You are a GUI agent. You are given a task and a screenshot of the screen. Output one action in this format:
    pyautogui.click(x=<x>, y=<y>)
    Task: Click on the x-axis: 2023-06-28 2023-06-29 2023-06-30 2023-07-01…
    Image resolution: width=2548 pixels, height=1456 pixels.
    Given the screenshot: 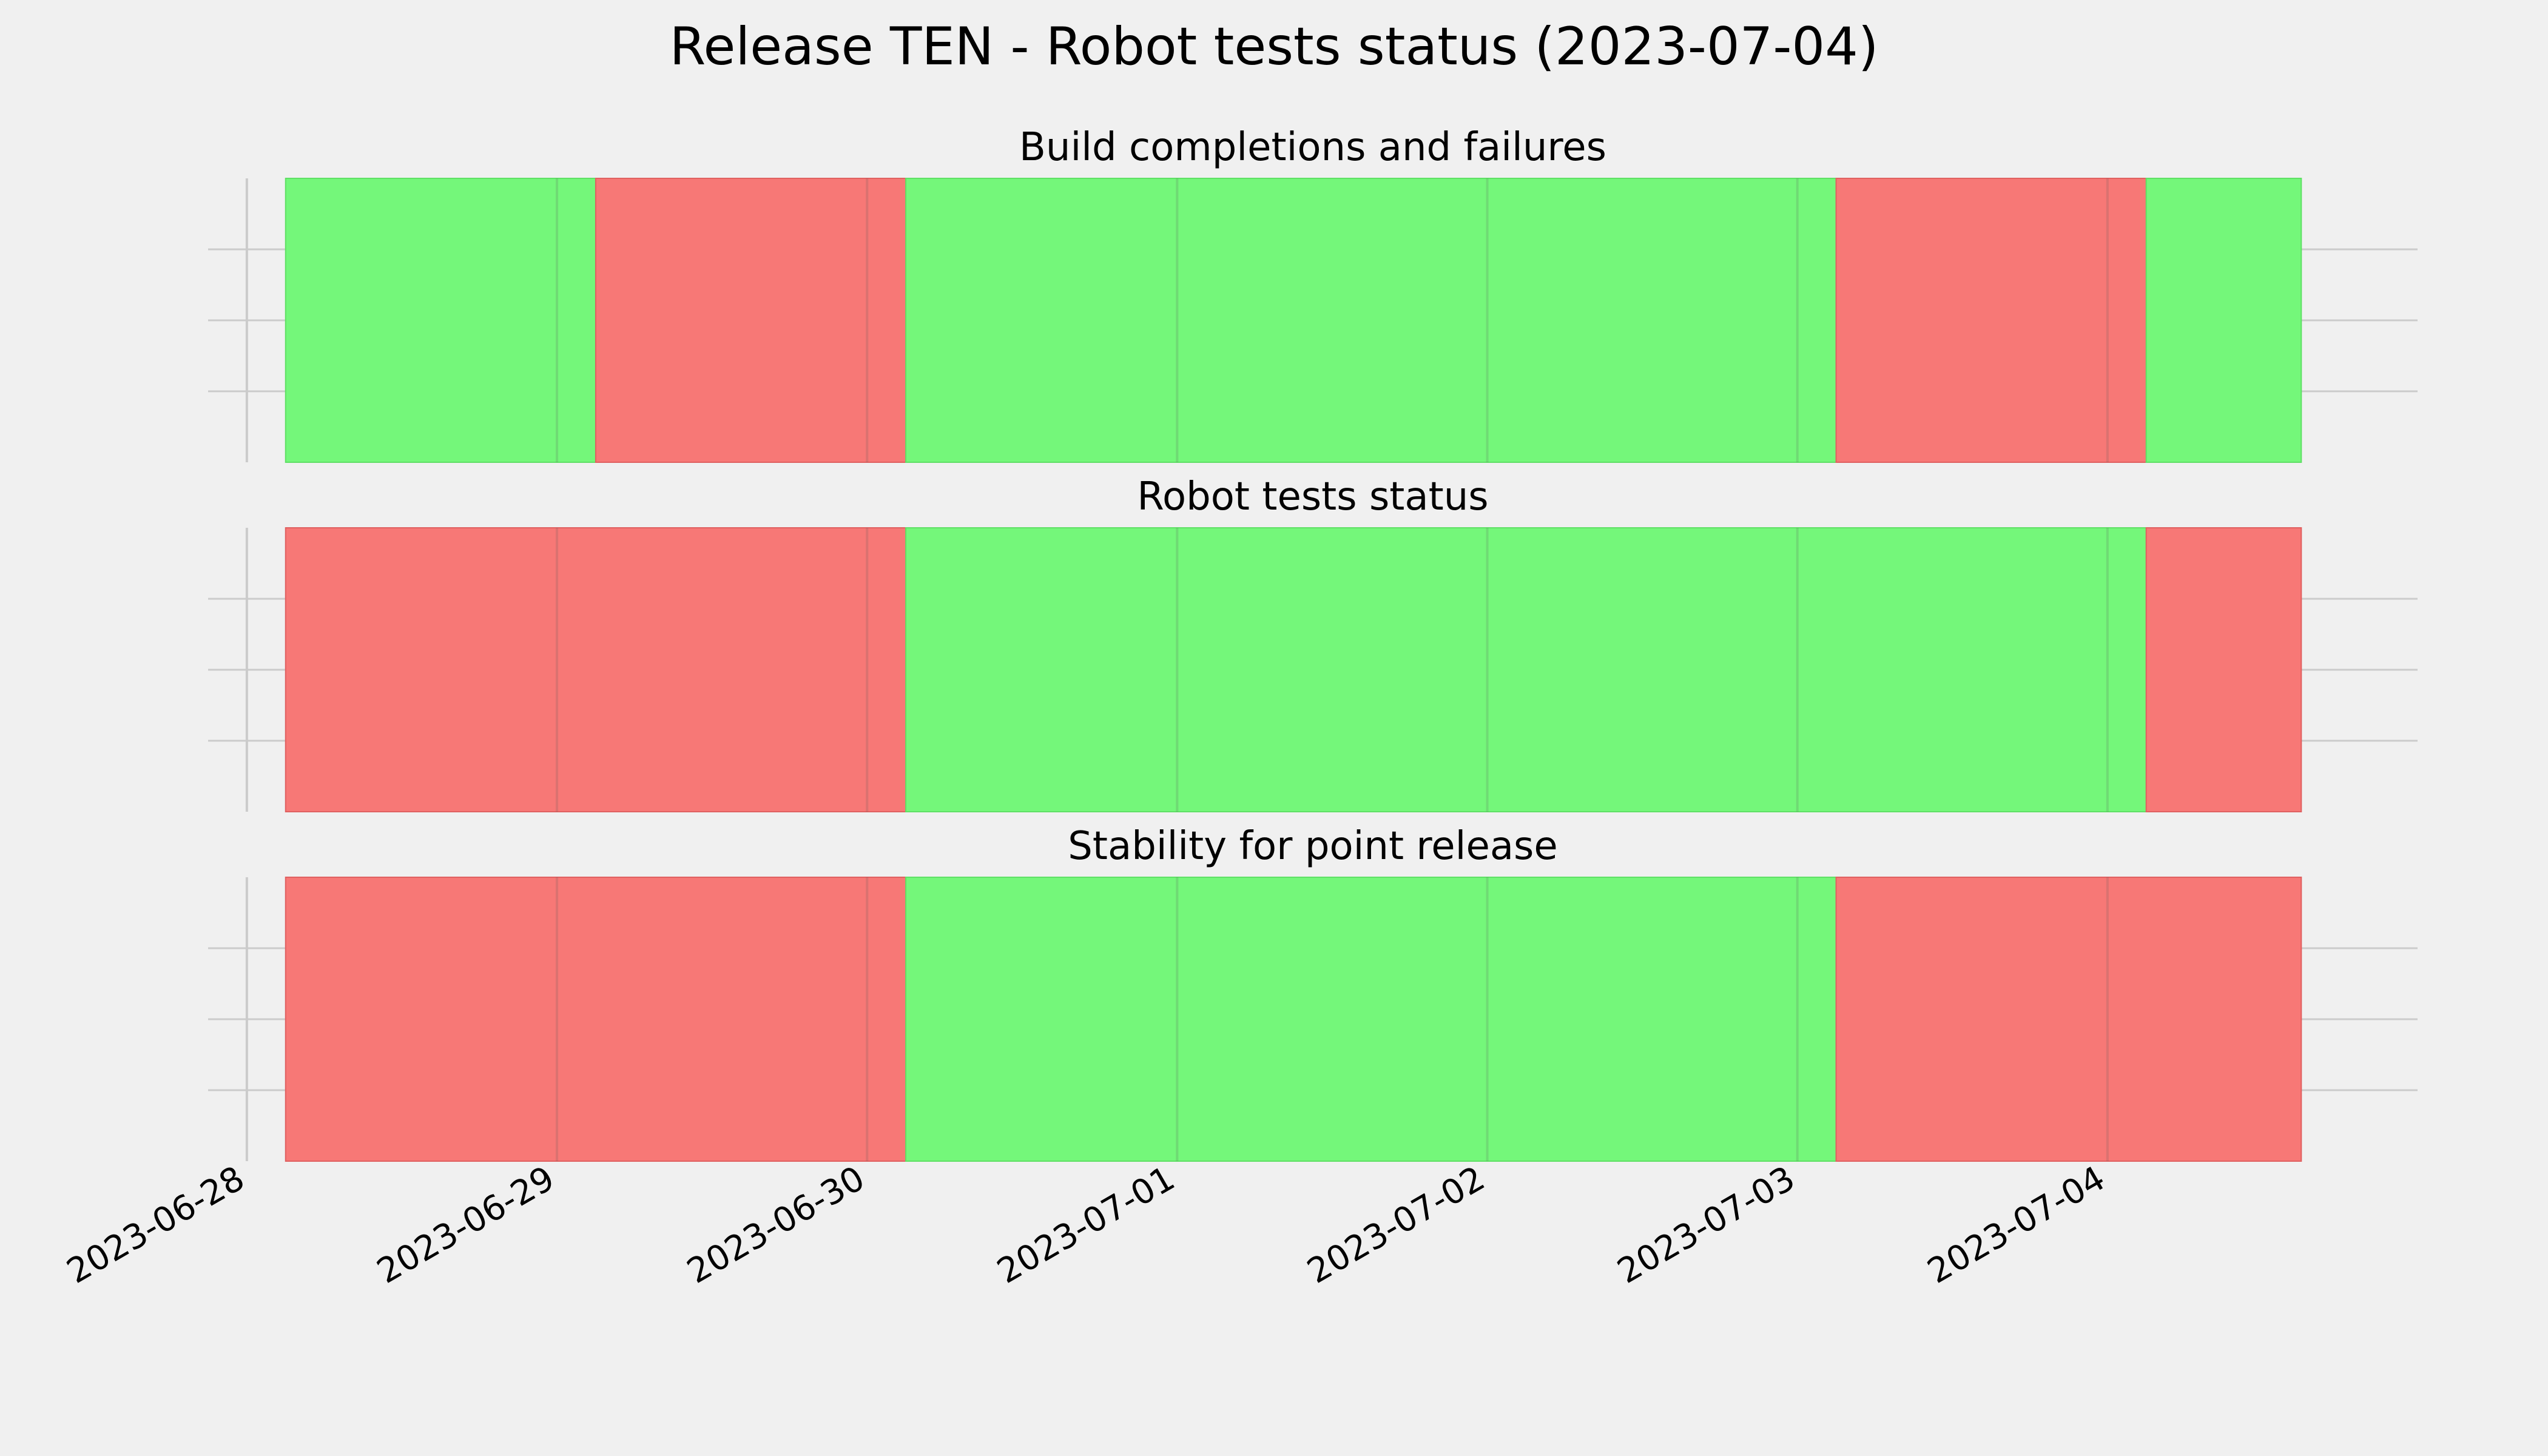 What is the action you would take?
    pyautogui.click(x=1086, y=1225)
    